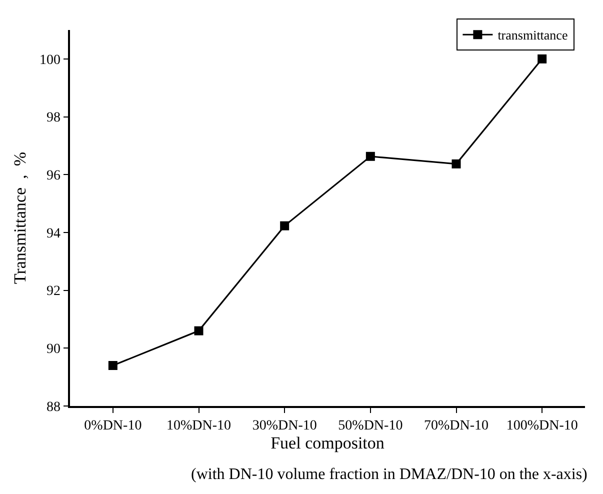 This screenshot has width=603, height=494. I want to click on x-axis-title: Fuel compositon, so click(327, 443).